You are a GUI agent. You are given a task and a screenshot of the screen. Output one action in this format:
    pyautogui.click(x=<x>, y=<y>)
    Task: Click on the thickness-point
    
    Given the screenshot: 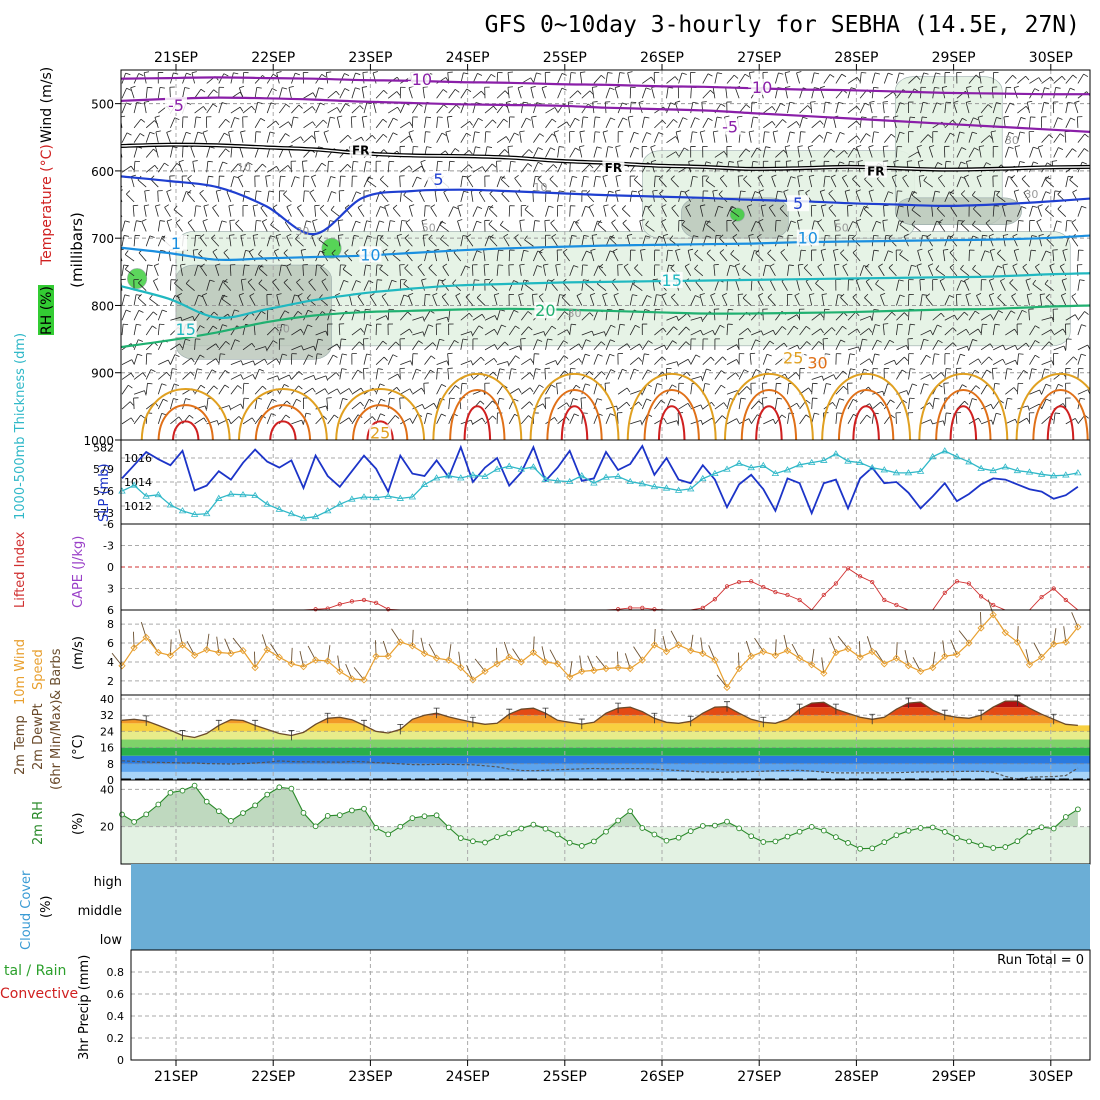 What is the action you would take?
    pyautogui.click(x=146, y=495)
    